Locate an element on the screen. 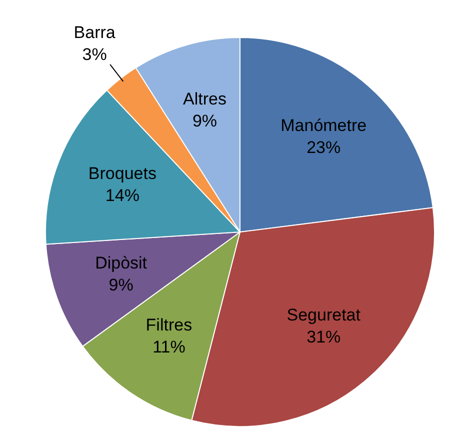 This screenshot has width=470, height=447. data-label: 14% is located at coordinates (122, 196).